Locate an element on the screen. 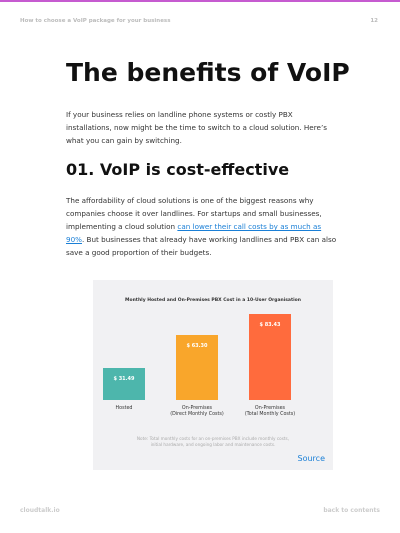  category-label: On-Premises (Direct Monthly Costs) is located at coordinates (197, 411).